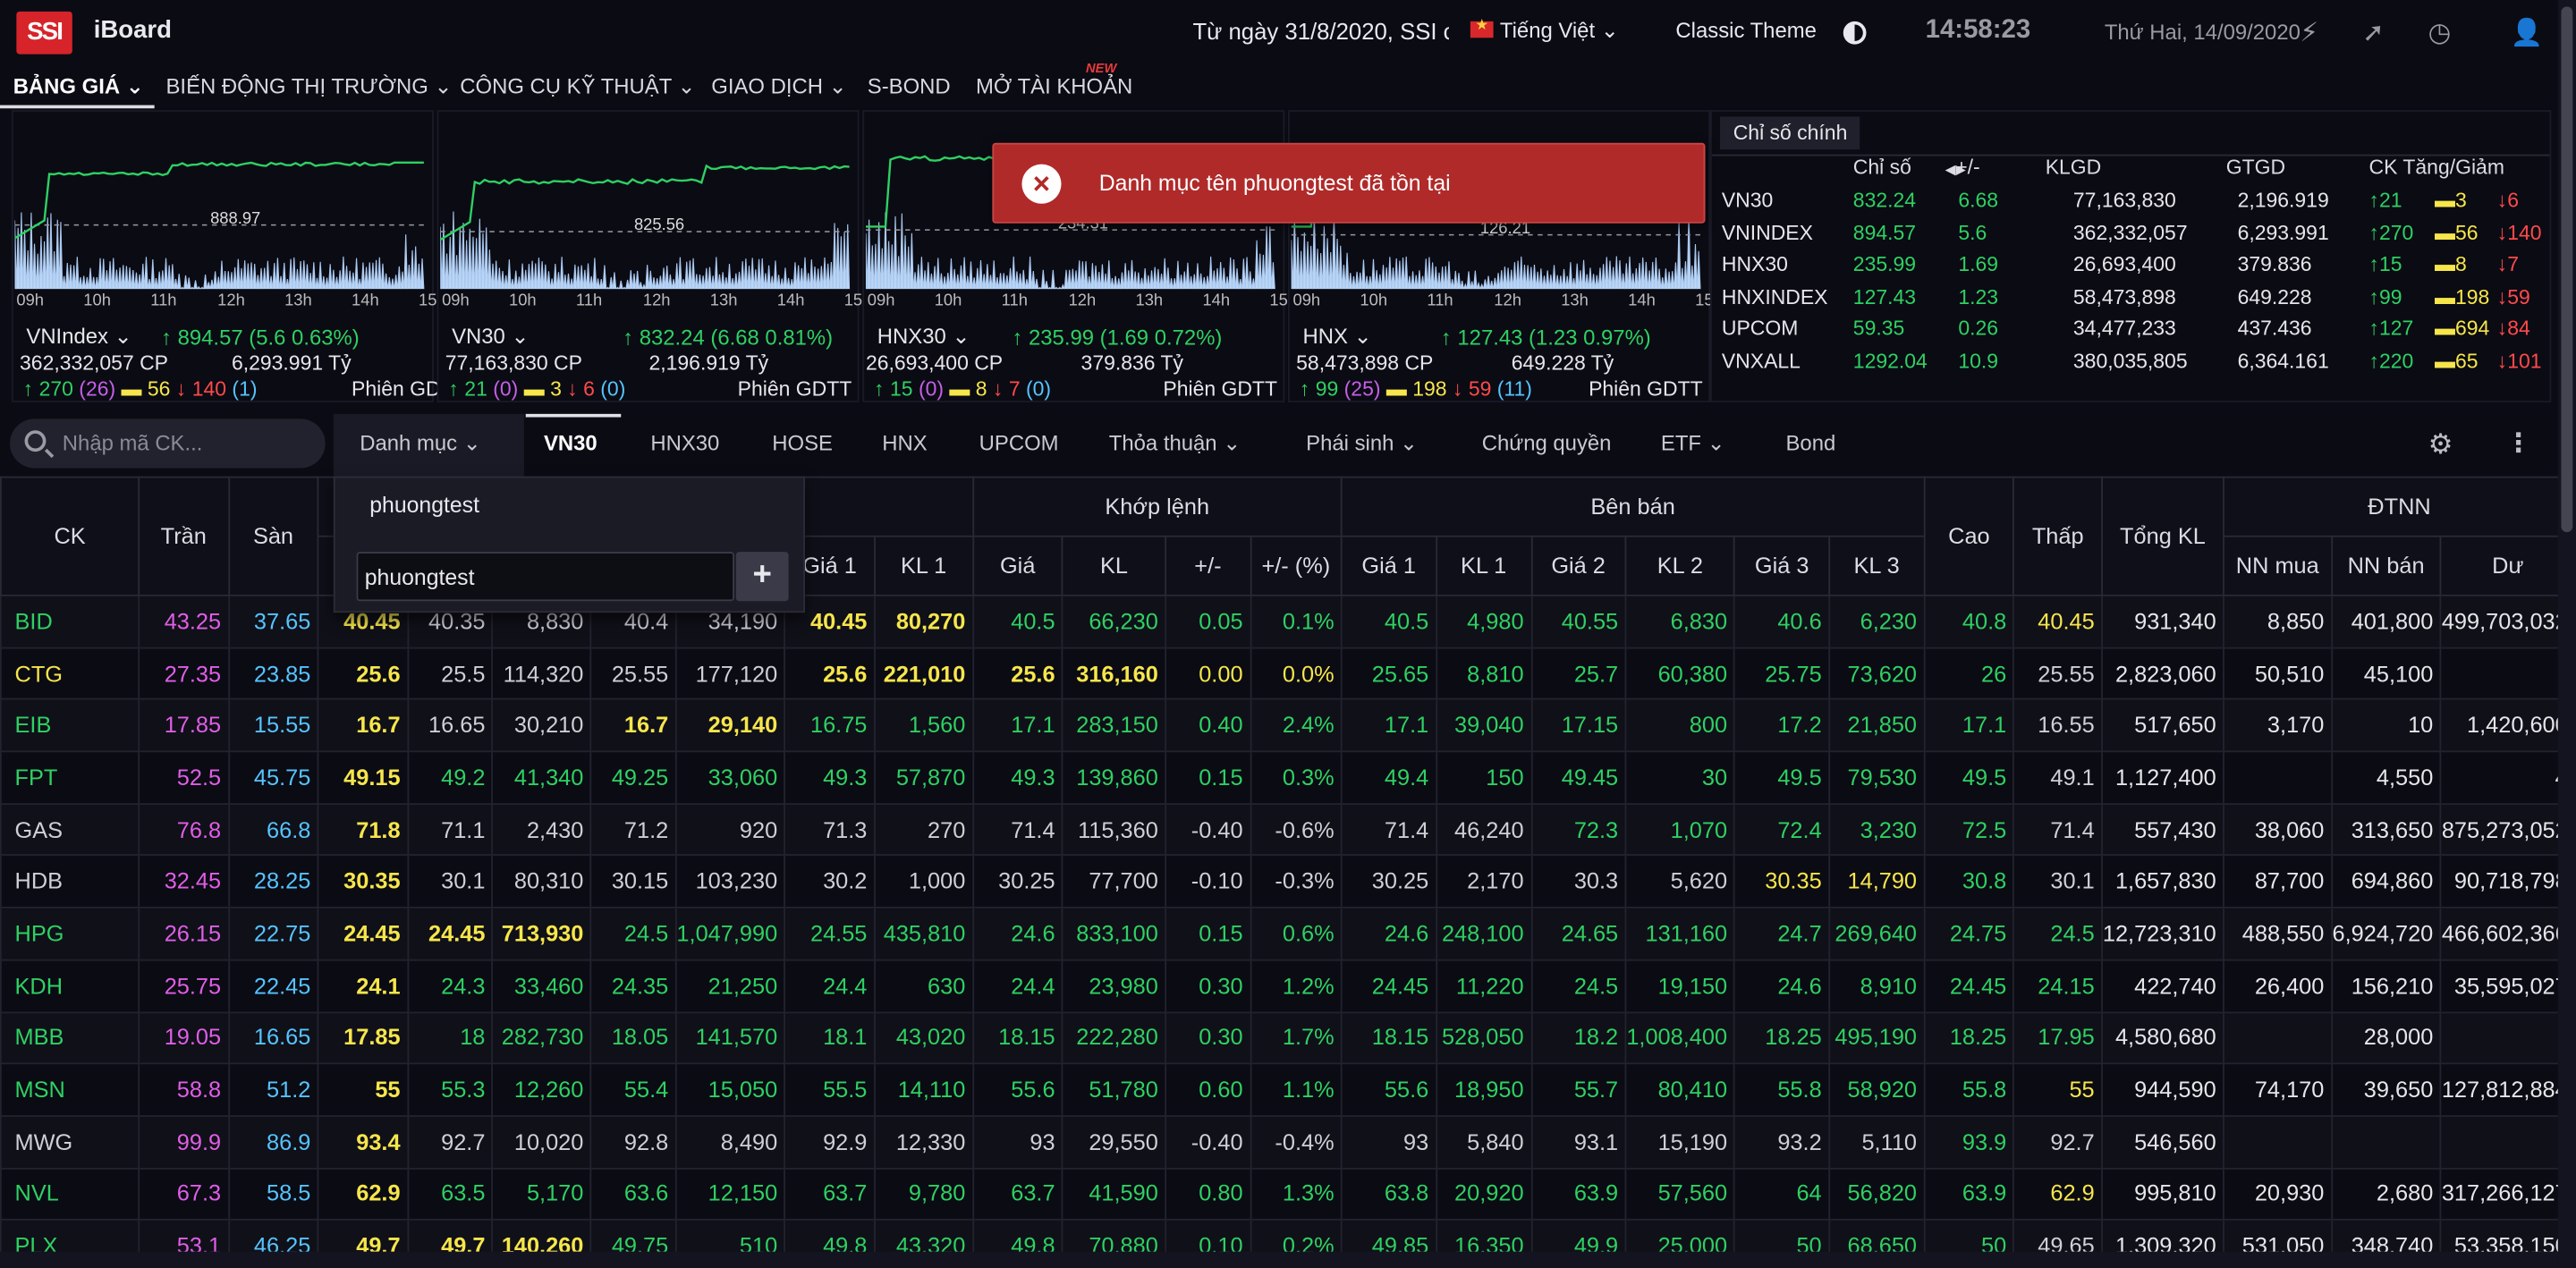  I want to click on ssi-logo: SSI, so click(44, 33).